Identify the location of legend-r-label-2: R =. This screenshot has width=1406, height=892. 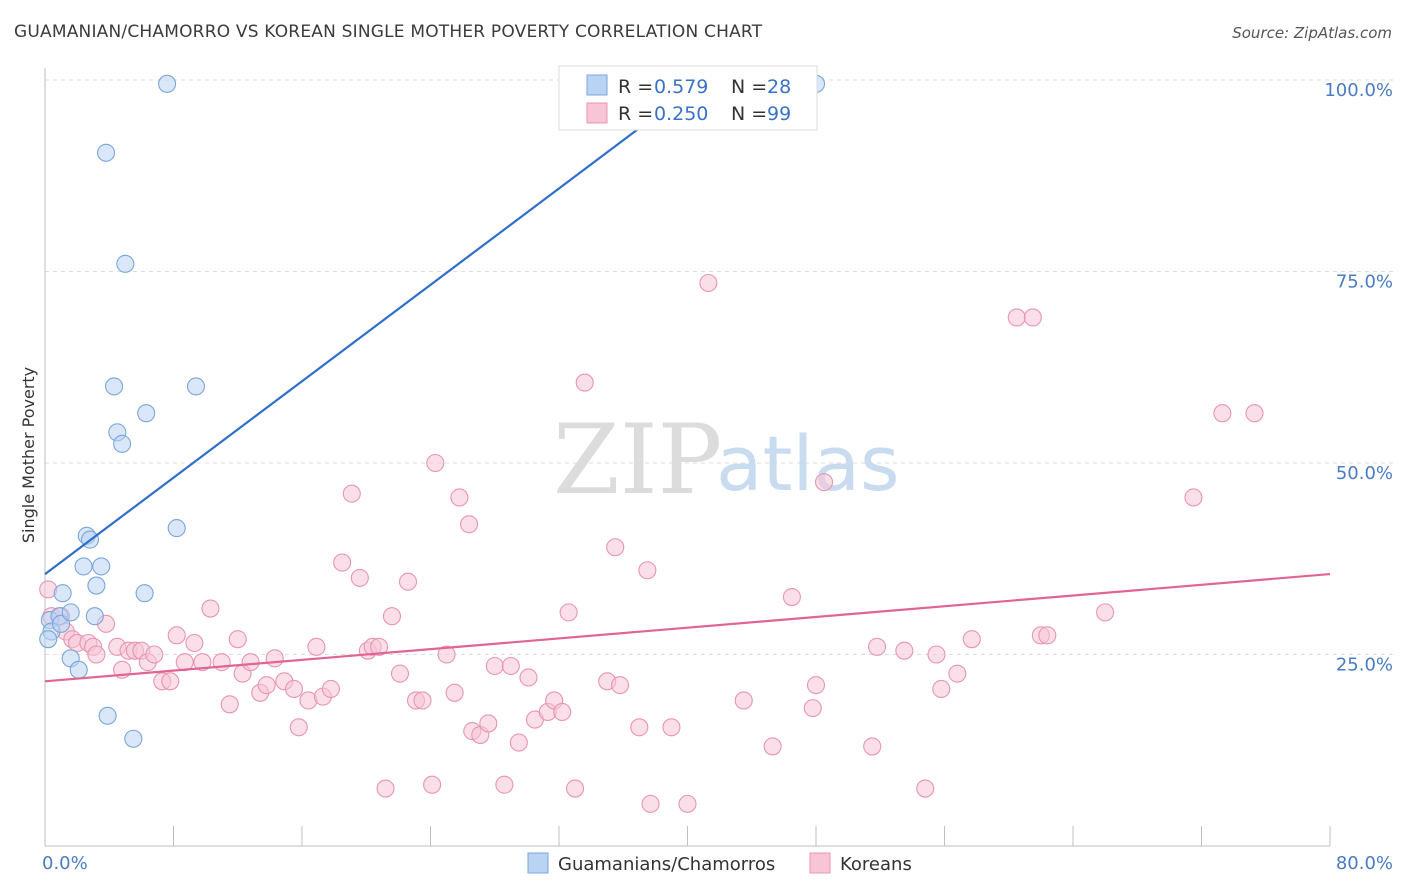
(635, 114).